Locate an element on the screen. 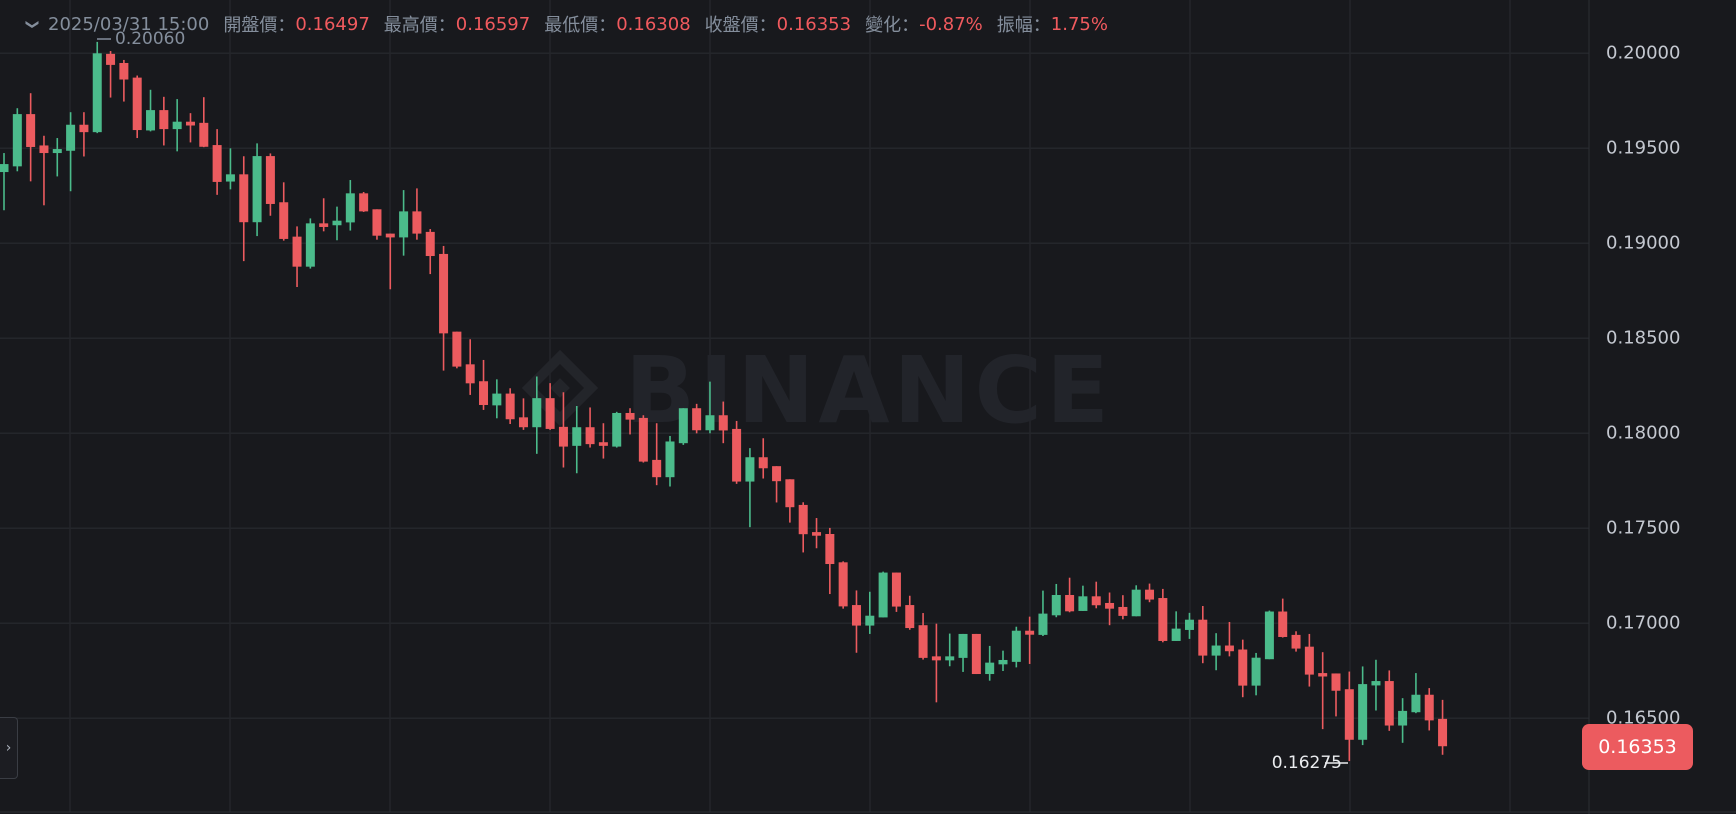 The width and height of the screenshot is (1736, 814). change-value: -0.87% is located at coordinates (951, 24).